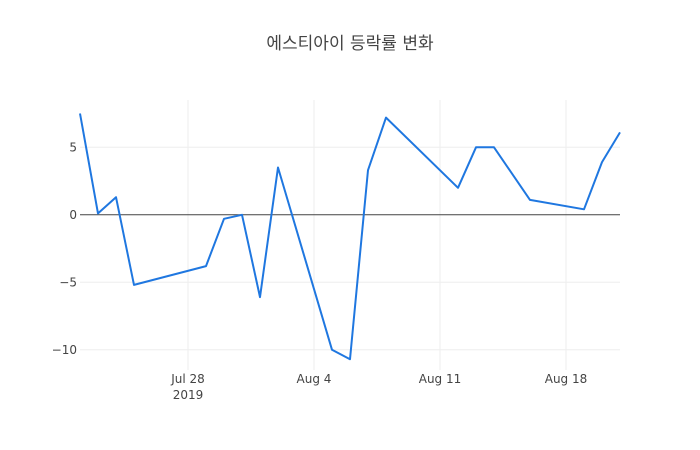 The width and height of the screenshot is (700, 450). Describe the element at coordinates (566, 379) in the screenshot. I see `x-tick-label: Aug 18` at that location.